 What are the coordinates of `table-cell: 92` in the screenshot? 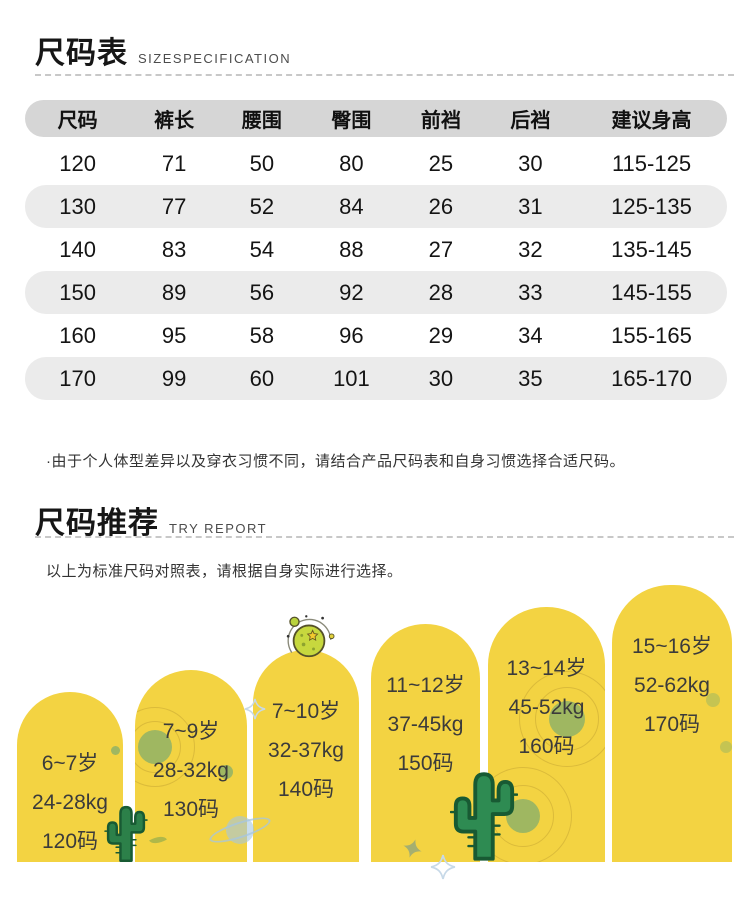 It's located at (351, 292).